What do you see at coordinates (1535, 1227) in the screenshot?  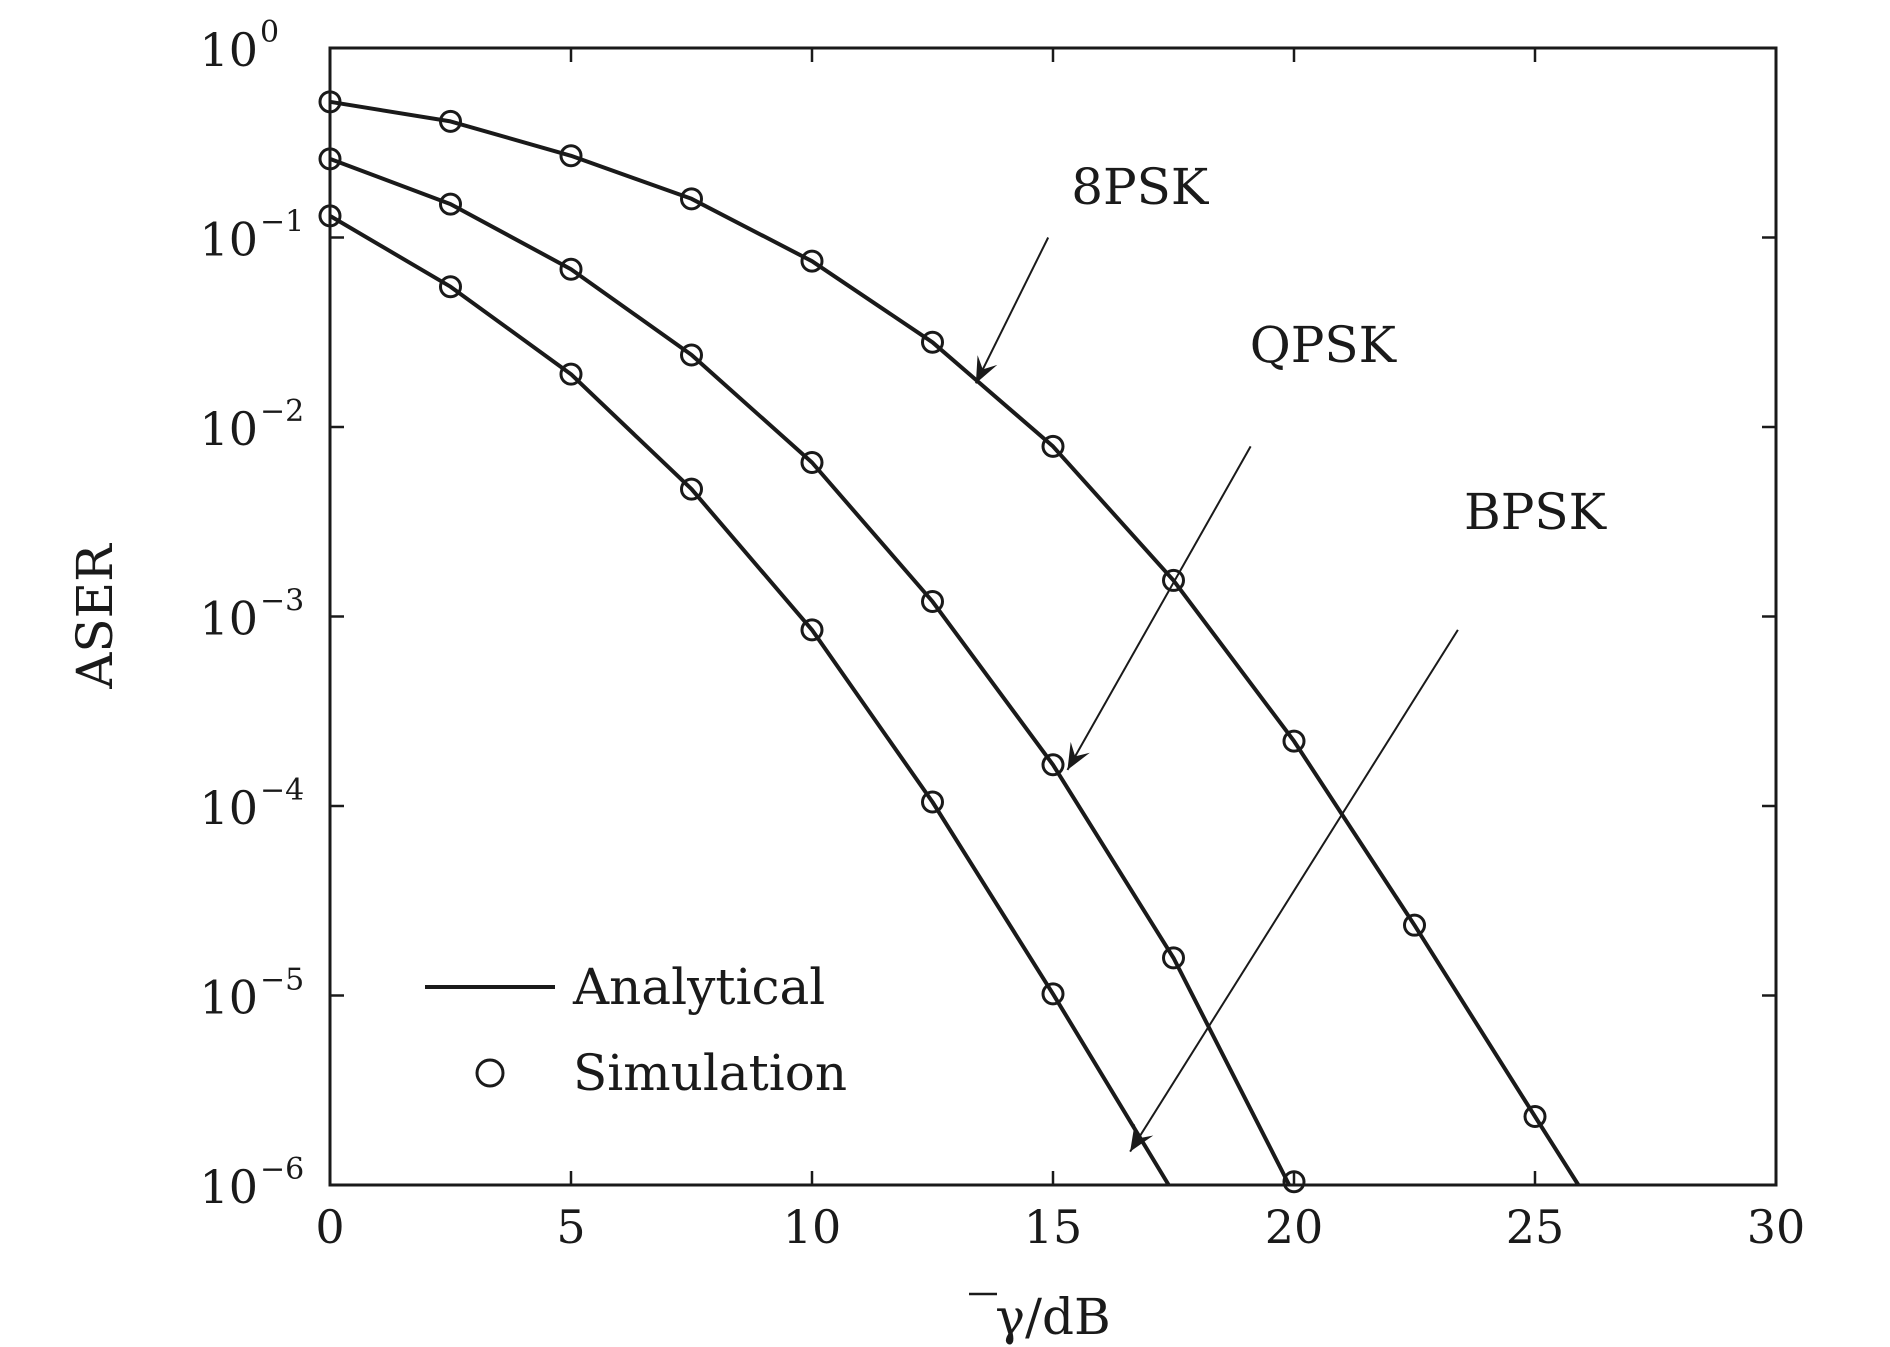 I see `x-tick-label: 25` at bounding box center [1535, 1227].